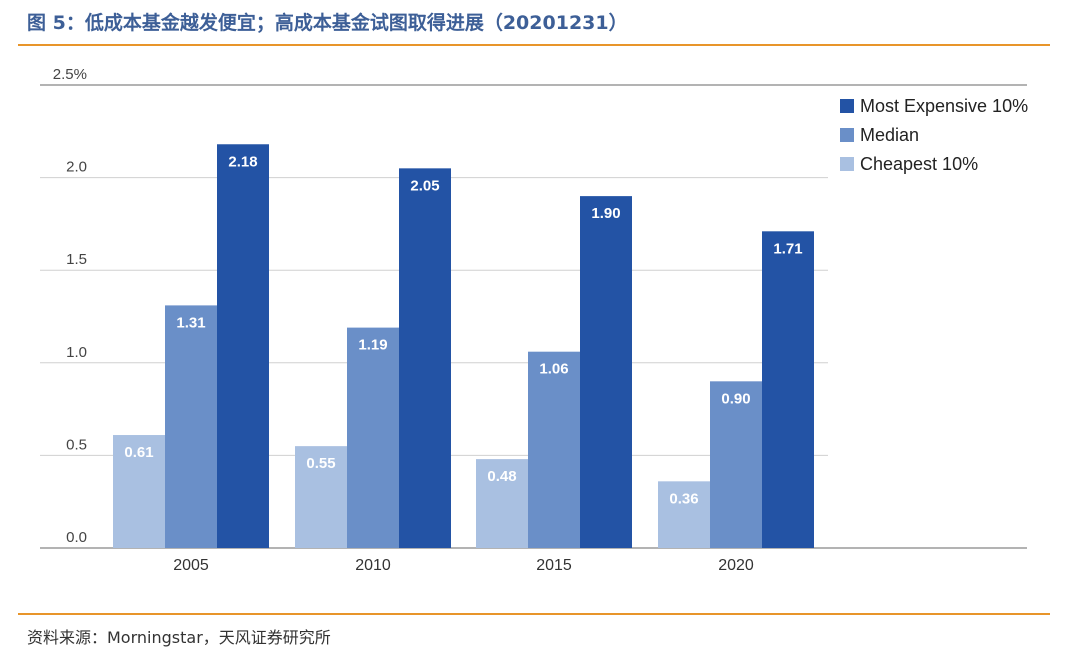 This screenshot has height=662, width=1080. Describe the element at coordinates (191, 565) in the screenshot. I see `x-tick-label-2005: 2005` at that location.